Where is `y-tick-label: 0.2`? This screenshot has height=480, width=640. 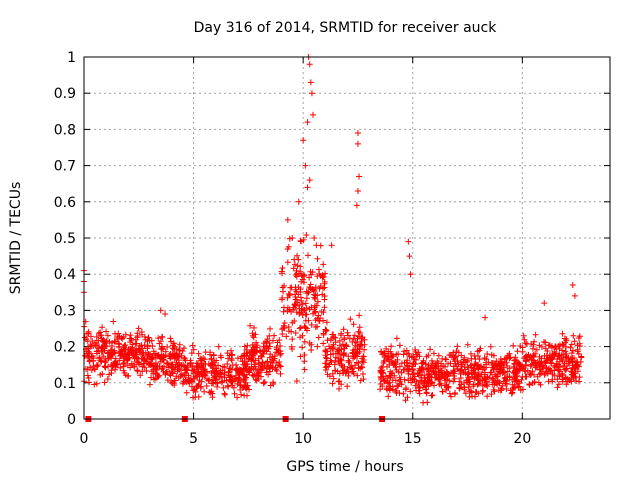 y-tick-label: 0.2 is located at coordinates (65, 348).